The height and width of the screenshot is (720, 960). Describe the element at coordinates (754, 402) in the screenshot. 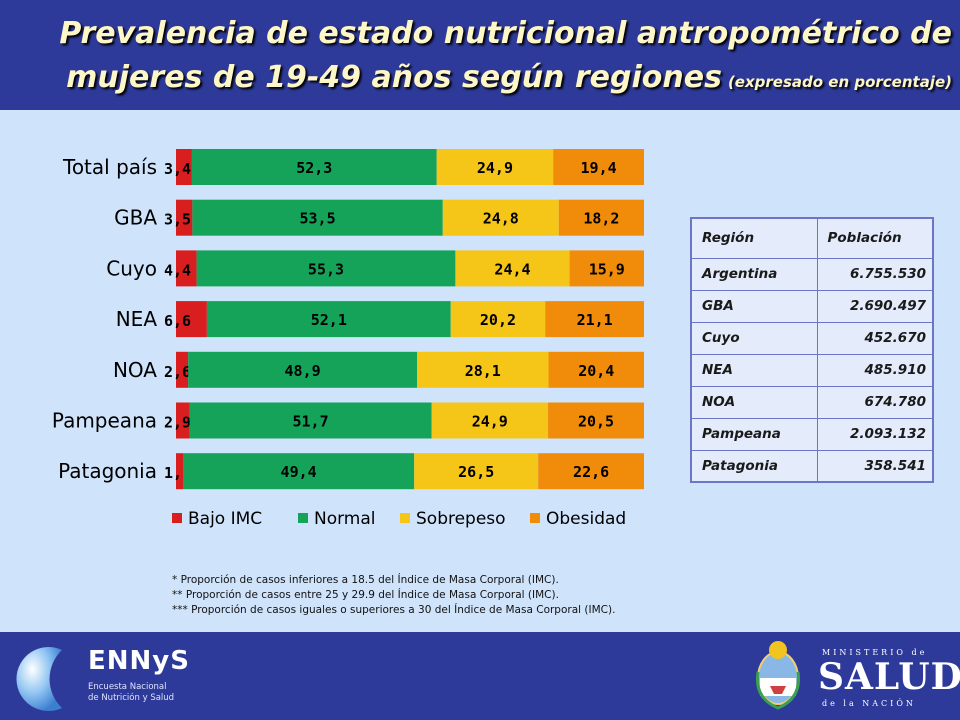

I see `table-cell-region: NOA` at that location.